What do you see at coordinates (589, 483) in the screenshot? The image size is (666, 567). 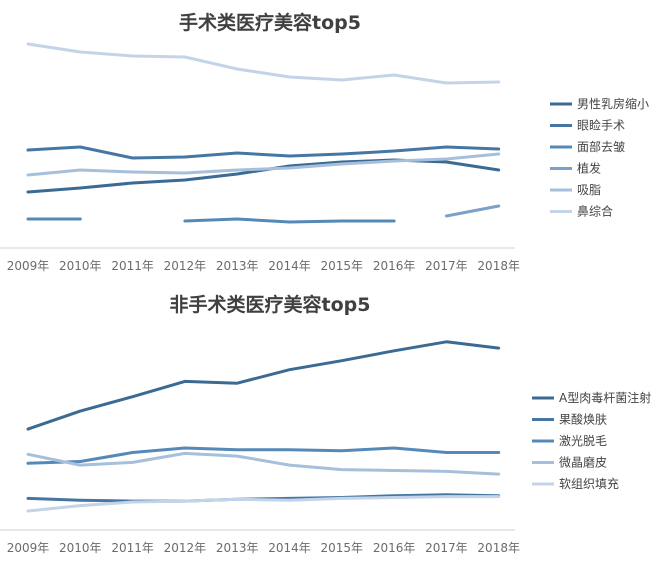 I see `legend-label: 软组织填充` at bounding box center [589, 483].